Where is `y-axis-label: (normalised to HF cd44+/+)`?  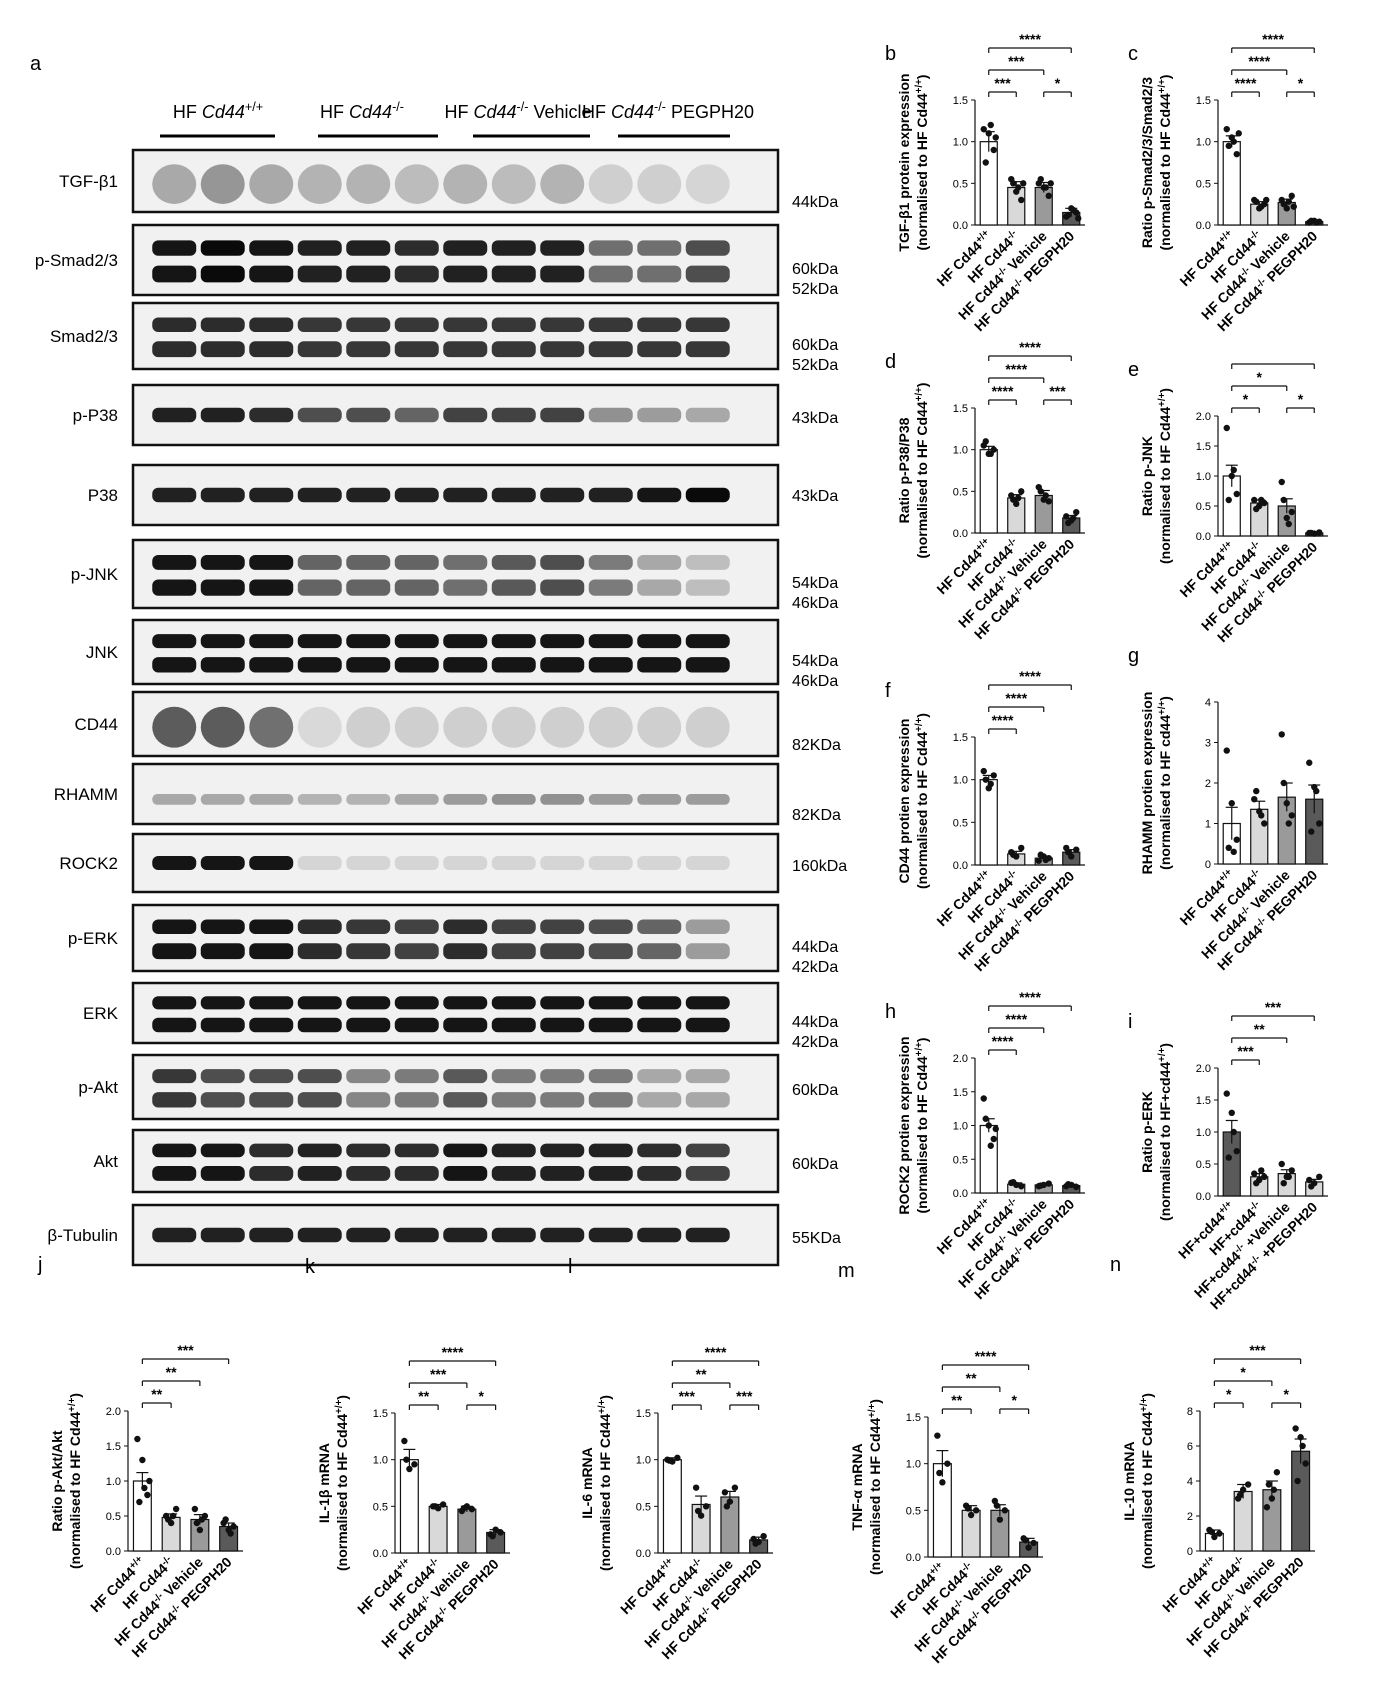
y-axis-label: (normalised to HF cd44+/+) is located at coordinates (1165, 783).